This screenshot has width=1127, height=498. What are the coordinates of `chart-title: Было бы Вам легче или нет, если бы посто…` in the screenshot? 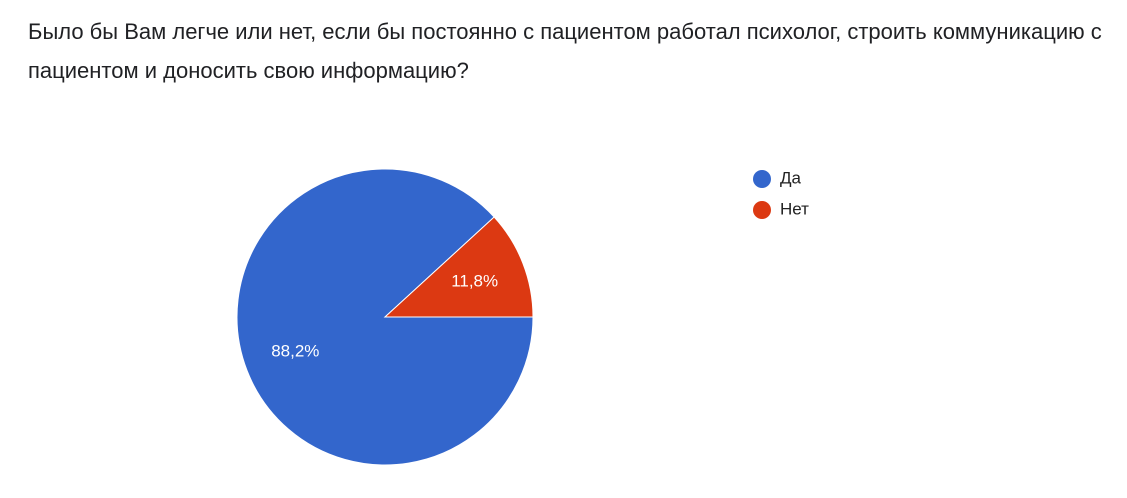 It's located at (565, 51).